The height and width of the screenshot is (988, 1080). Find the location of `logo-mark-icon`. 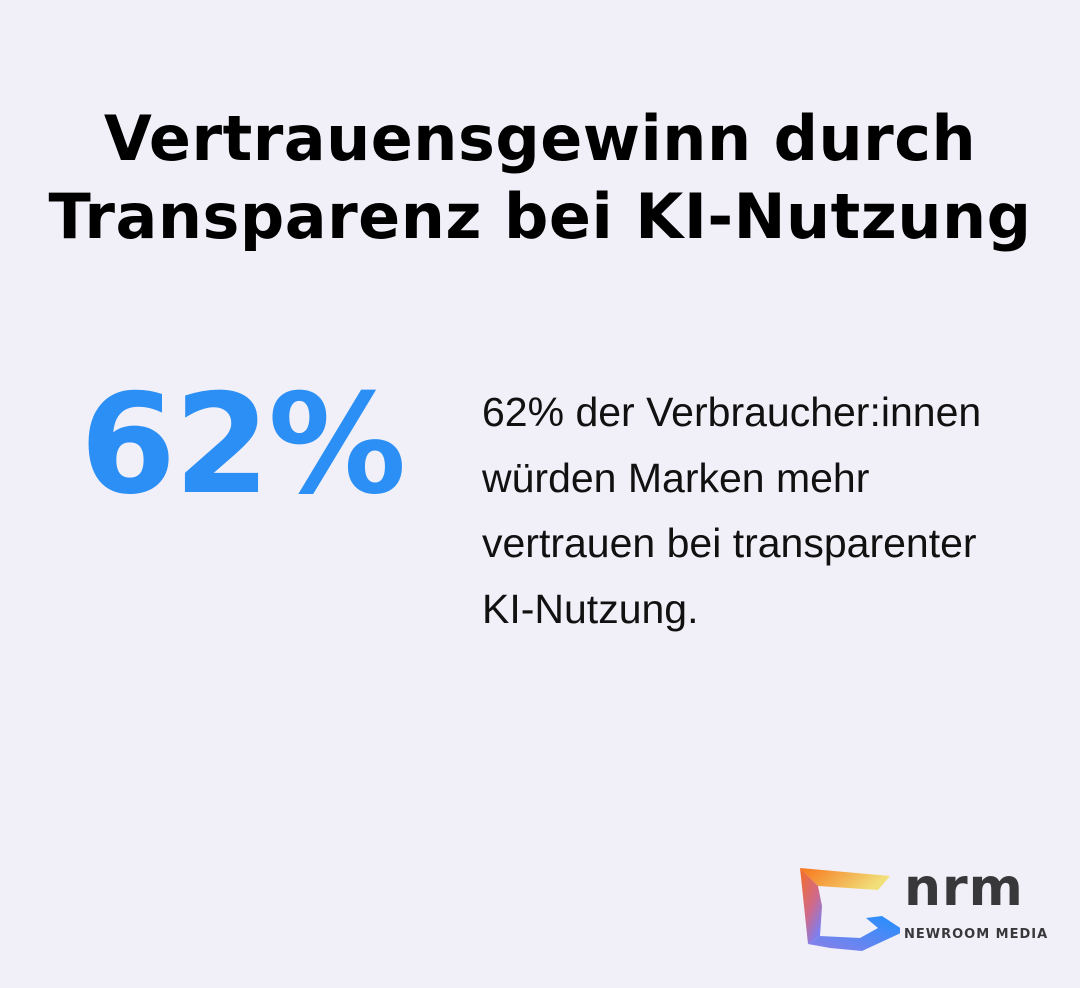

logo-mark-icon is located at coordinates (850, 909).